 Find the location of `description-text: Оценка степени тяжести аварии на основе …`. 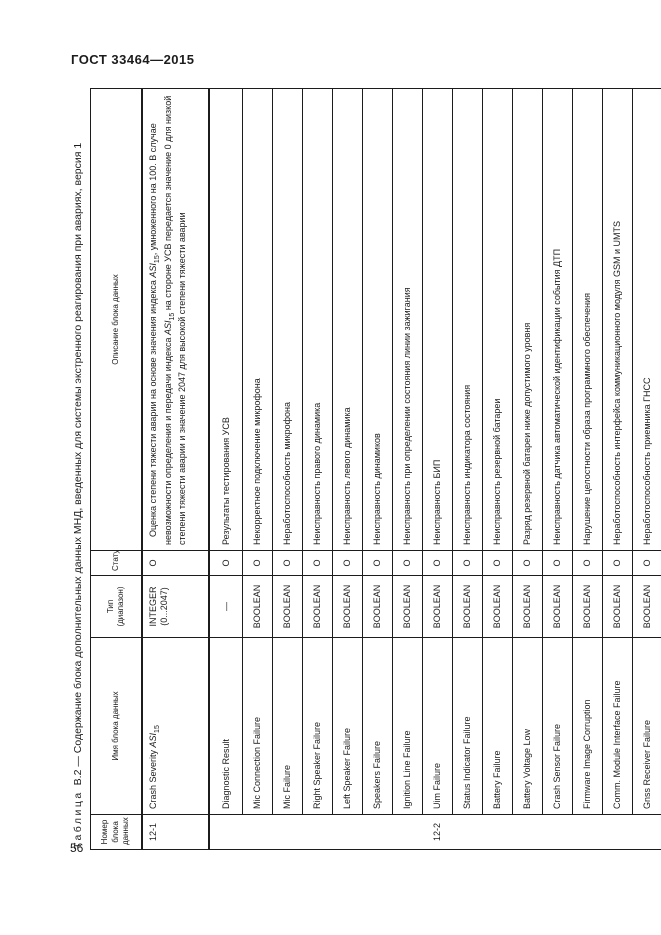

description-text: Оценка степени тяжести аварии на основе … is located at coordinates (153, 407).